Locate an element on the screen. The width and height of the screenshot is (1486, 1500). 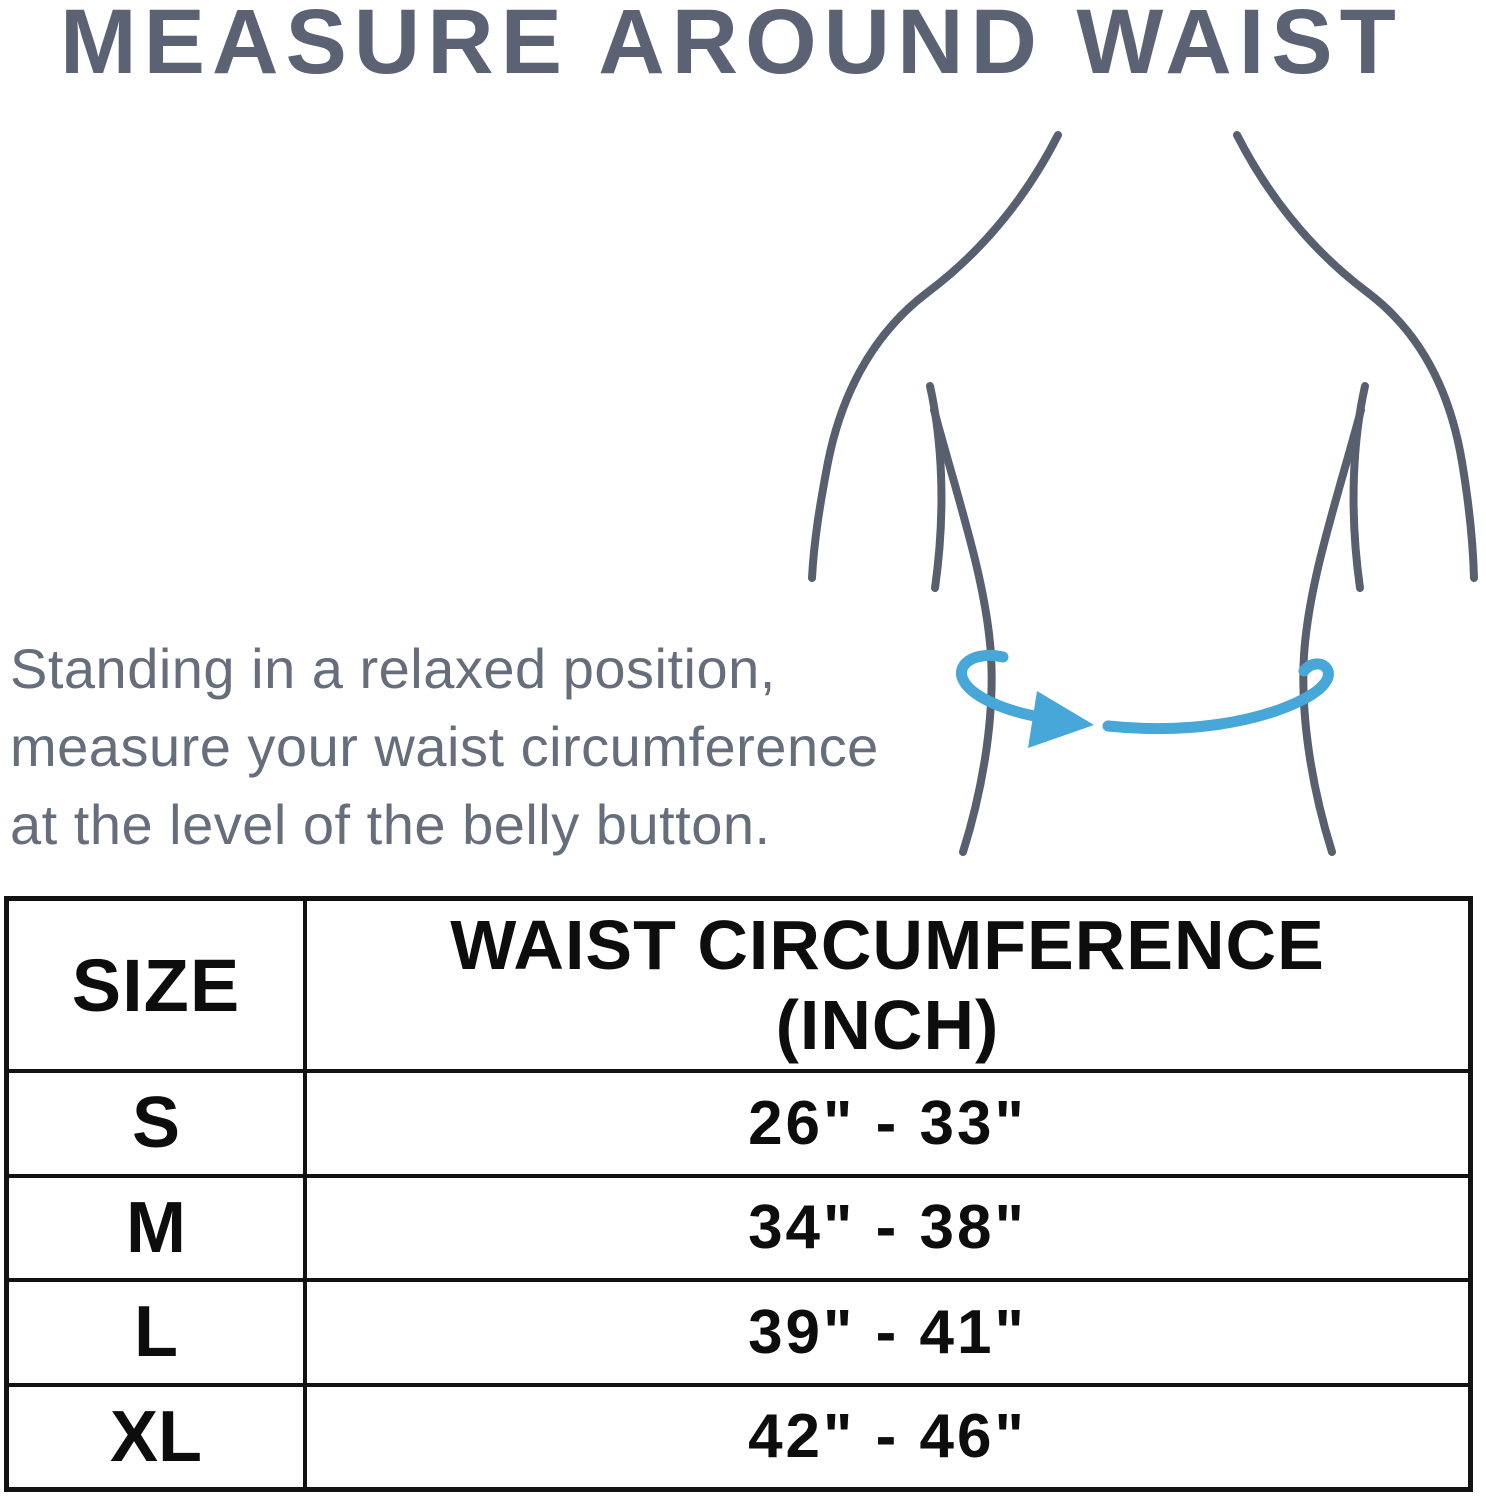
right-neck-shoulder-arm-line is located at coordinates (1355, 356).